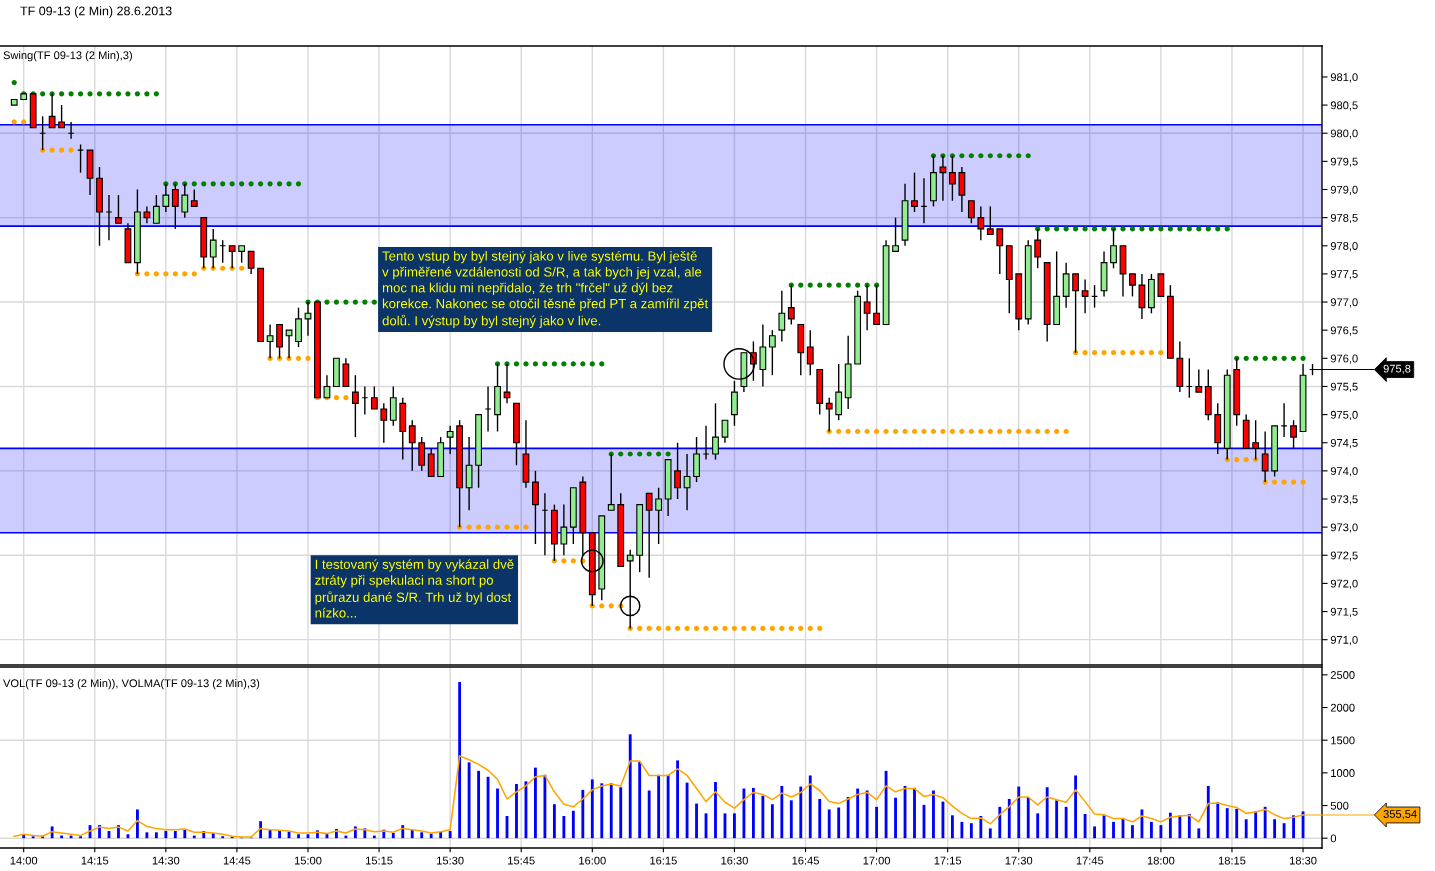 The image size is (1435, 871). What do you see at coordinates (1333, 838) in the screenshot?
I see `y-tick-label: 0` at bounding box center [1333, 838].